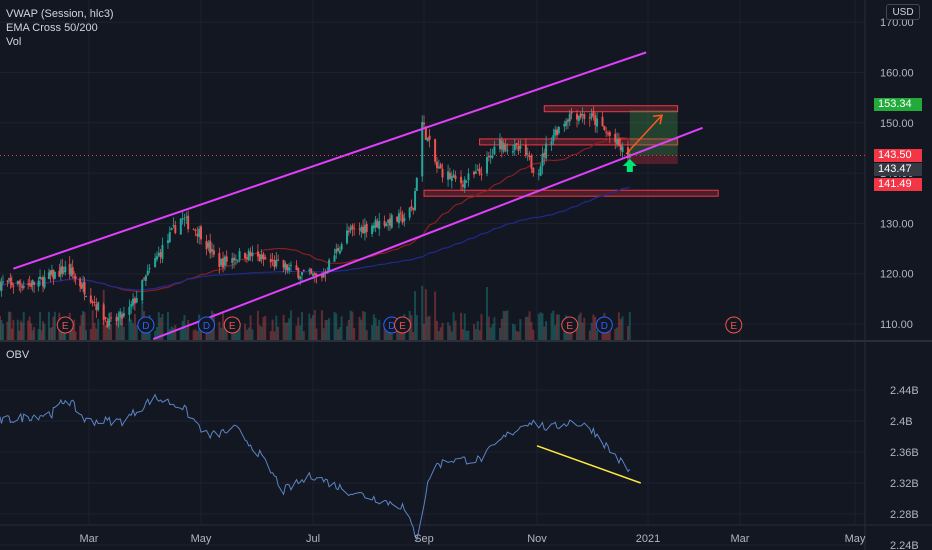  Describe the element at coordinates (14, 42) in the screenshot. I see `legend-vol: Vol` at that location.